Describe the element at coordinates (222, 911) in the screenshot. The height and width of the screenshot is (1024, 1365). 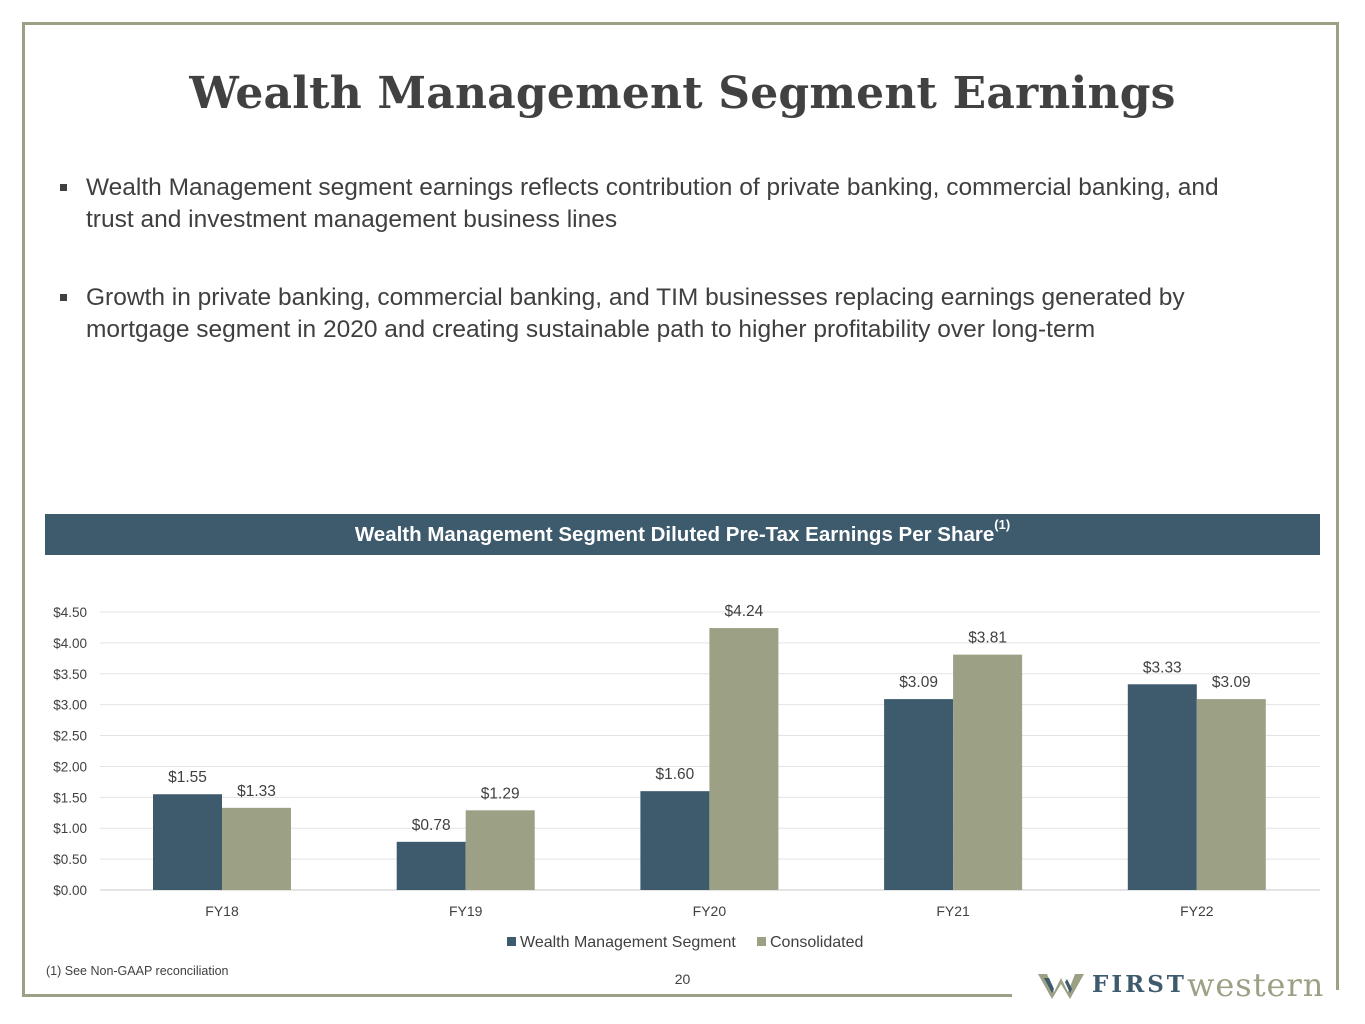
I see `x-tick-label: FY18` at that location.